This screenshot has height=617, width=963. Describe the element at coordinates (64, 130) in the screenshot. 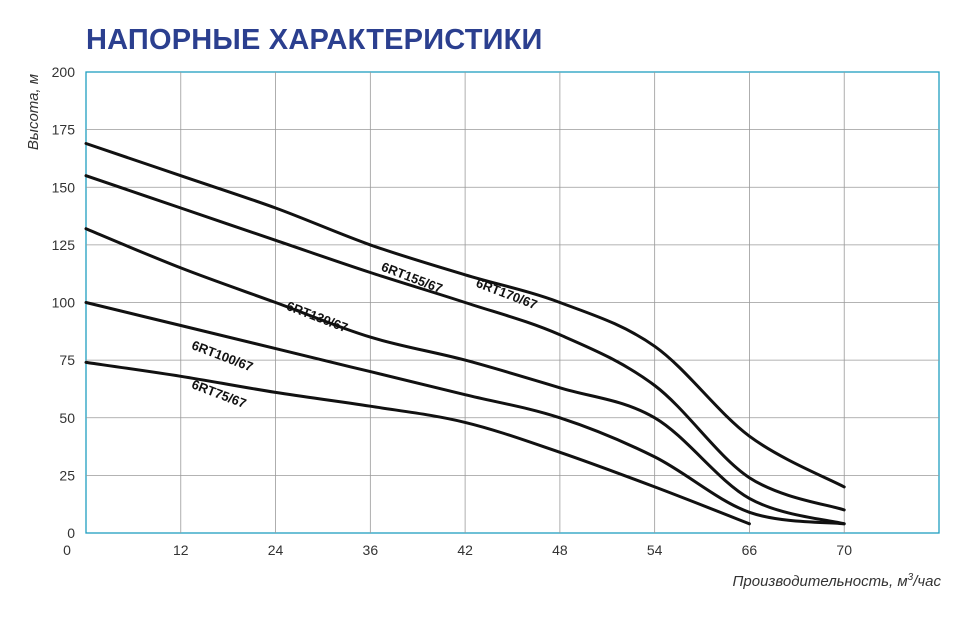

I see `y-tick-label: 175` at that location.